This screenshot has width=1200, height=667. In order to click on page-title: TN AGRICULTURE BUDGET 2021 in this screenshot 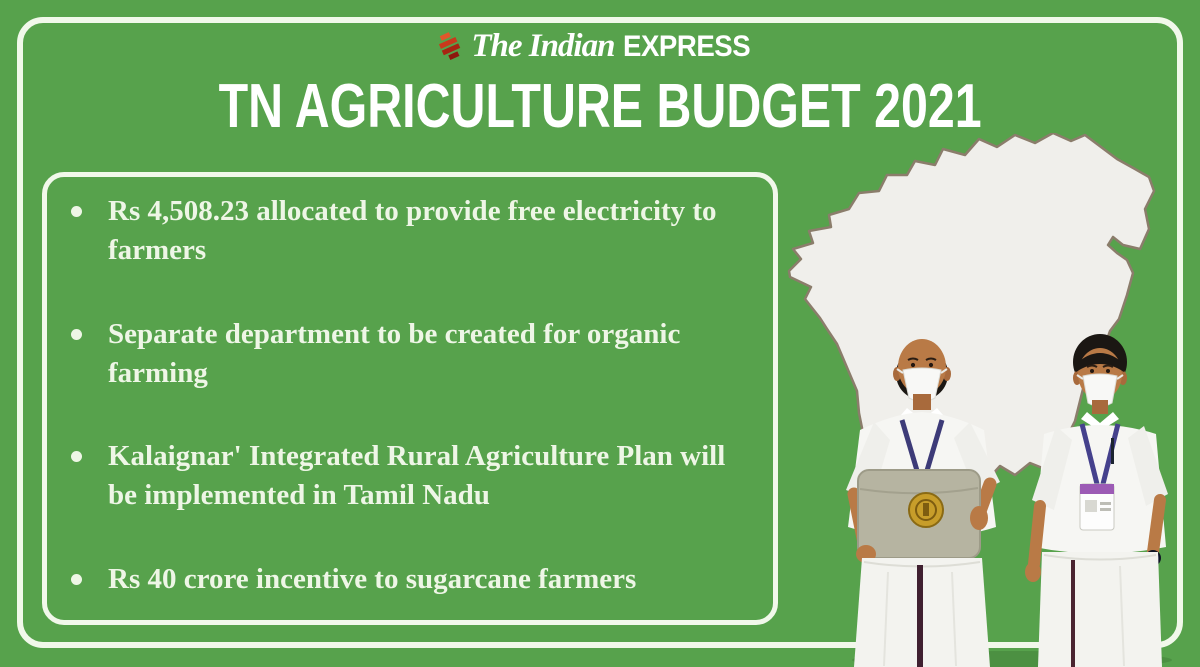, I will do `click(600, 106)`.